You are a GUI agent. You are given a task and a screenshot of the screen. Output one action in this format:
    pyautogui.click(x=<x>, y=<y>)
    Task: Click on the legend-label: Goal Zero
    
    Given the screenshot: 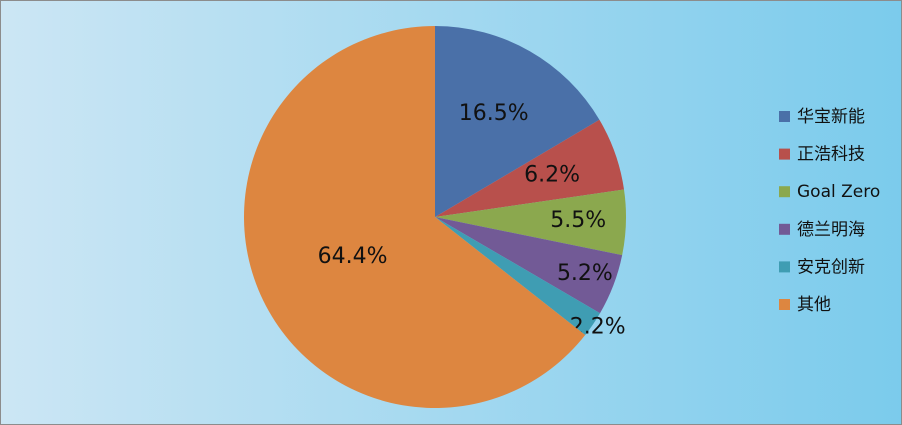 What is the action you would take?
    pyautogui.click(x=838, y=192)
    